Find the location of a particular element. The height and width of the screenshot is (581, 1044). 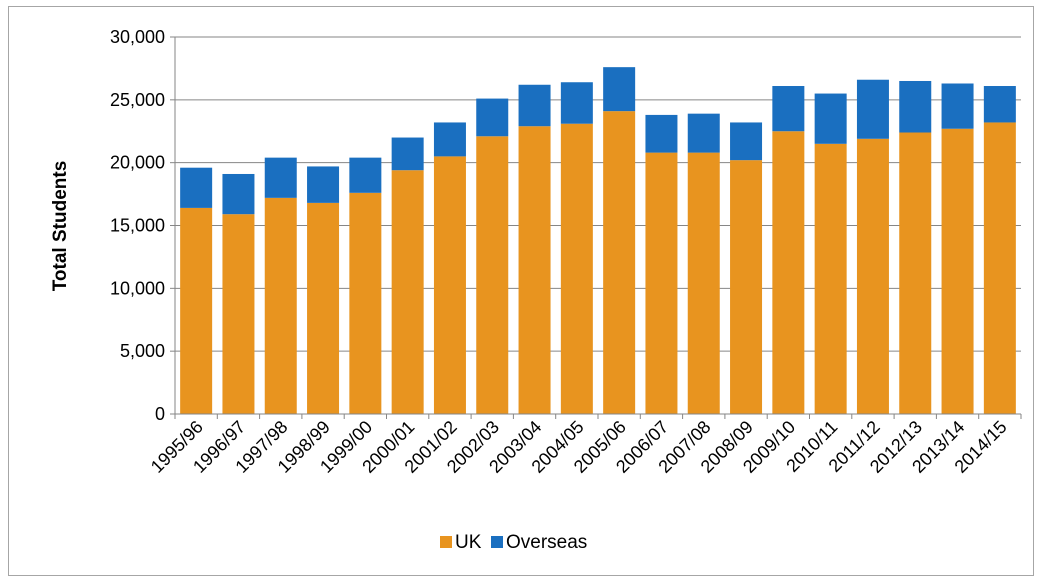

legend-label-uk: UK is located at coordinates (468, 542).